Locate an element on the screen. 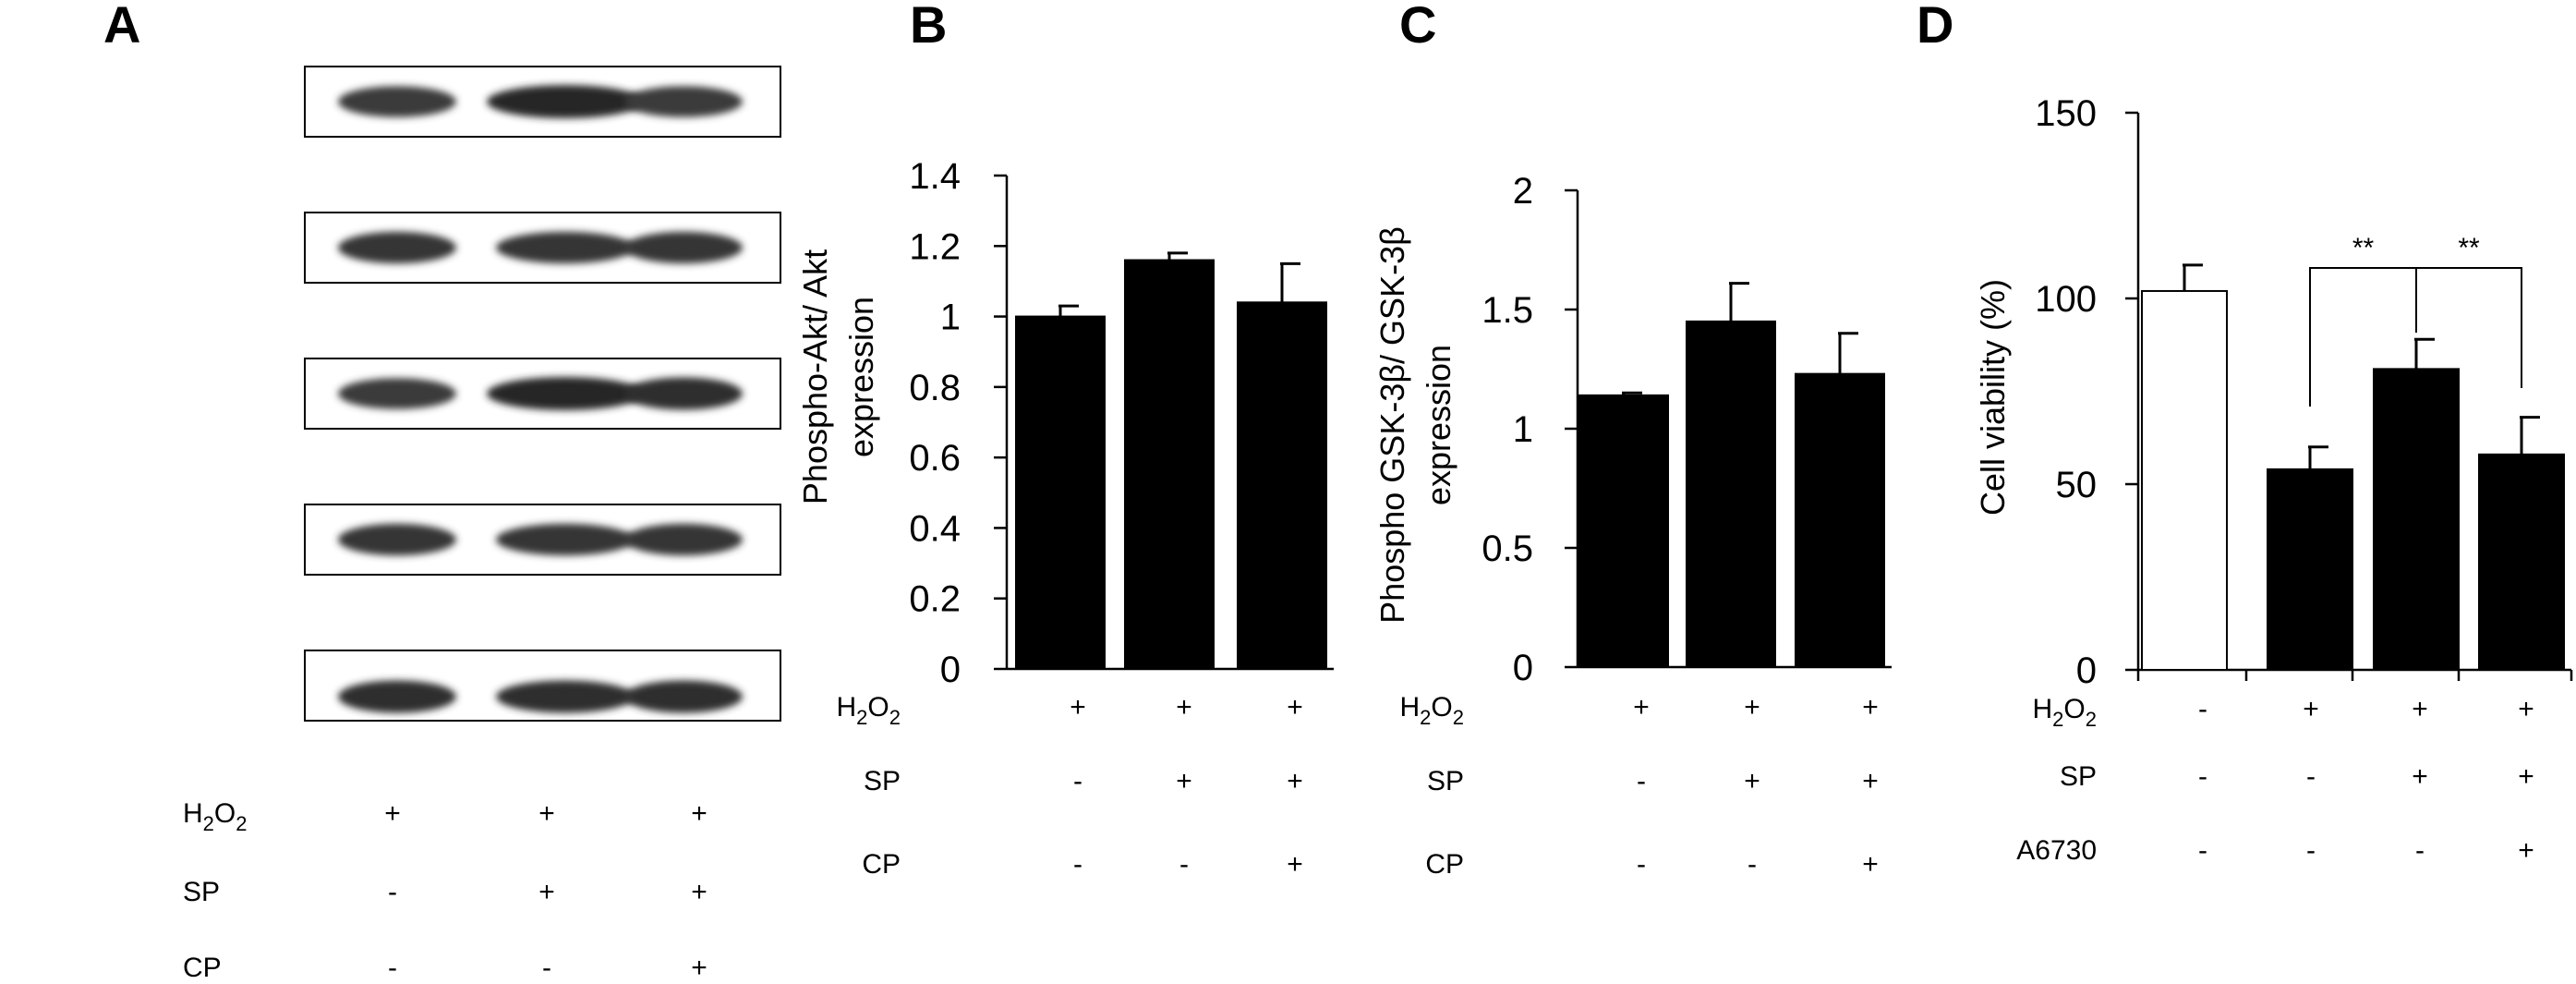 The height and width of the screenshot is (984, 2576). treatment-row: H2O2 - + + + is located at coordinates (2283, 712).